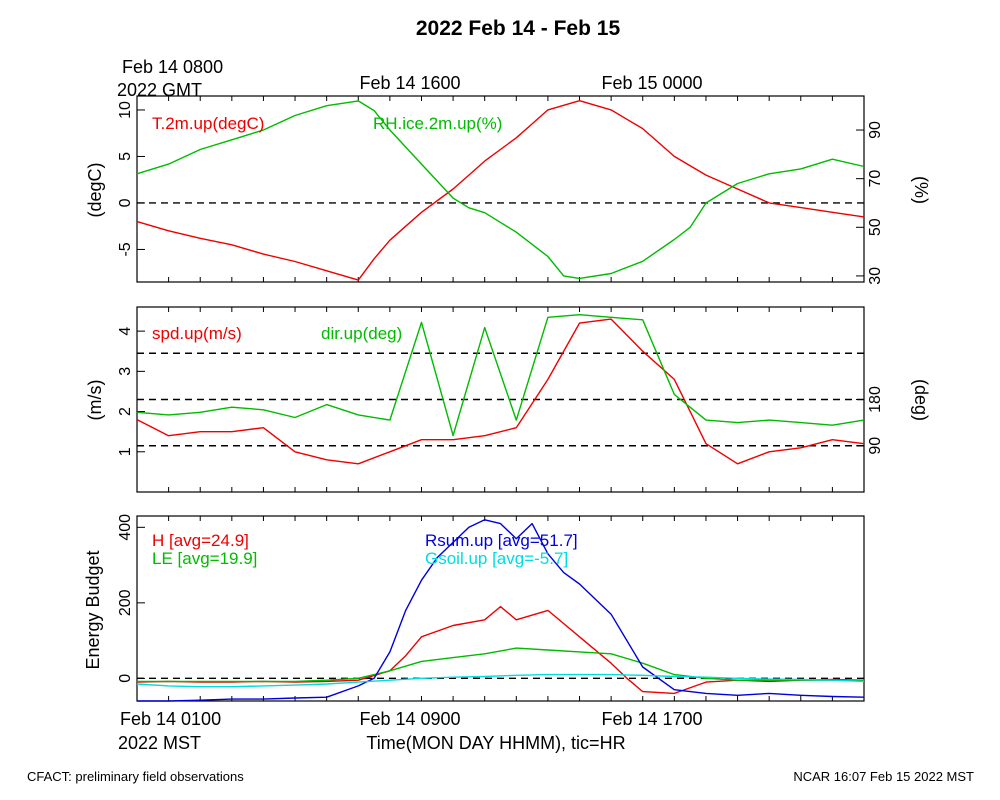 Image resolution: width=1000 pixels, height=800 pixels. What do you see at coordinates (170, 719) in the screenshot?
I see `bottom-axis-label-1: Feb 14 0100` at bounding box center [170, 719].